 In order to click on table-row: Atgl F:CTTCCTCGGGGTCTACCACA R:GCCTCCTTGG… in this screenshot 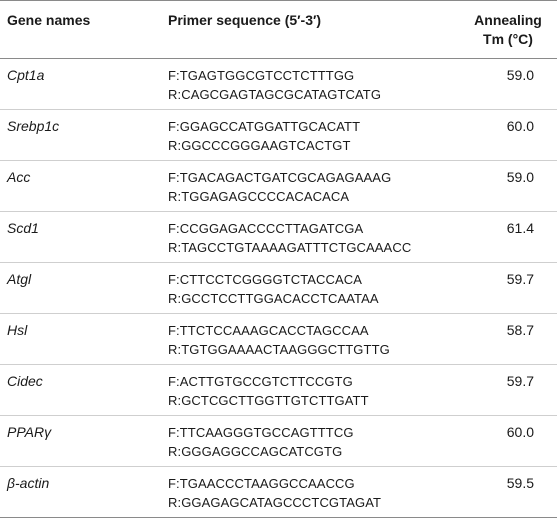, I will do `click(278, 288)`.